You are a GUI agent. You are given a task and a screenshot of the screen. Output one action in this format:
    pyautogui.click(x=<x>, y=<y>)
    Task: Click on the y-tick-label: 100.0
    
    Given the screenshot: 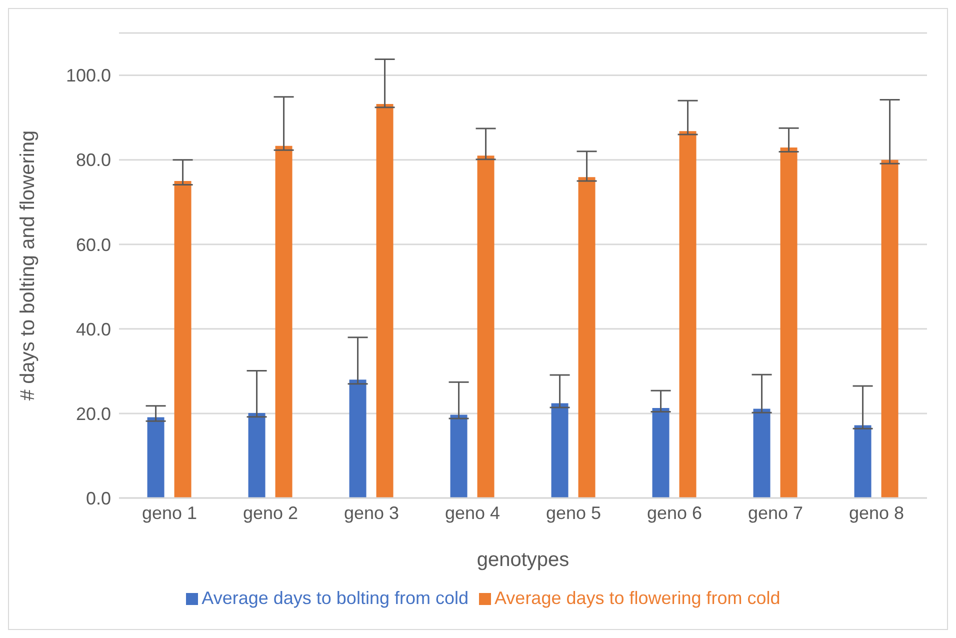 What is the action you would take?
    pyautogui.click(x=88, y=76)
    